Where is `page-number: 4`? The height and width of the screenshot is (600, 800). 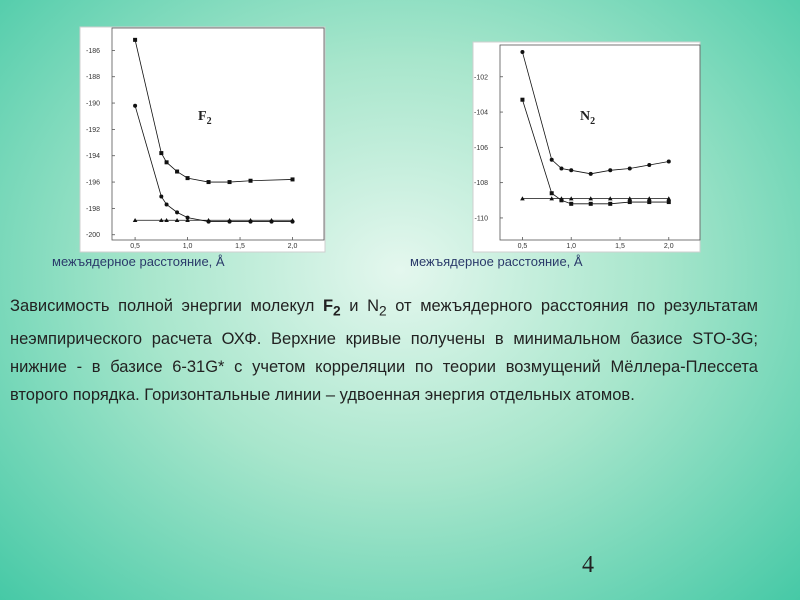
page-number: 4 is located at coordinates (588, 565).